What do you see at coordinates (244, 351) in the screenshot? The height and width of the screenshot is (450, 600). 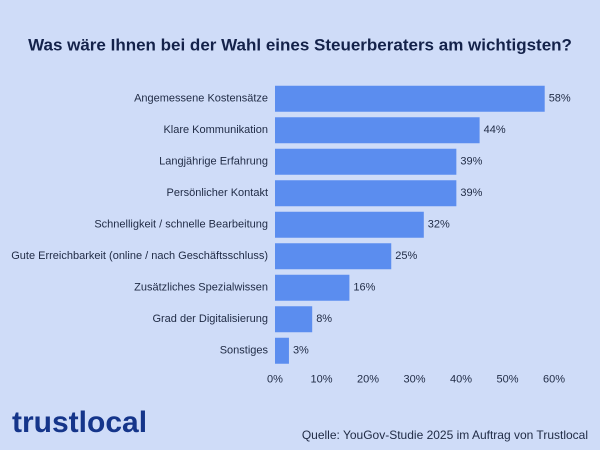 I see `y-tick-label: Sonstiges` at bounding box center [244, 351].